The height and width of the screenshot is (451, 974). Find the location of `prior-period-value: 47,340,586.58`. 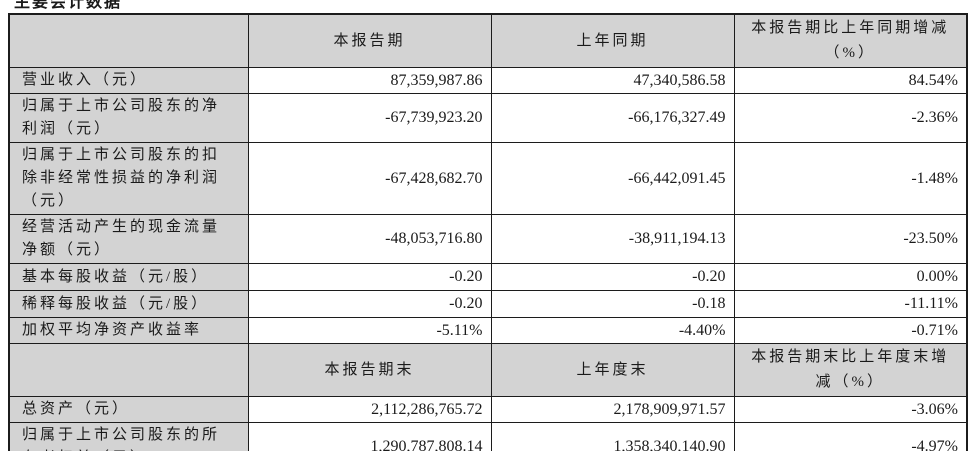

prior-period-value: 47,340,586.58 is located at coordinates (612, 80).